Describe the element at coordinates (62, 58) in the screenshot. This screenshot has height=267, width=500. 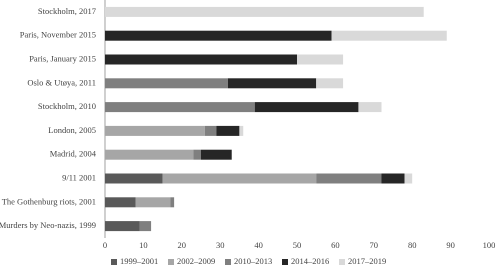
I see `y-tick-label: Paris, January 2015` at that location.